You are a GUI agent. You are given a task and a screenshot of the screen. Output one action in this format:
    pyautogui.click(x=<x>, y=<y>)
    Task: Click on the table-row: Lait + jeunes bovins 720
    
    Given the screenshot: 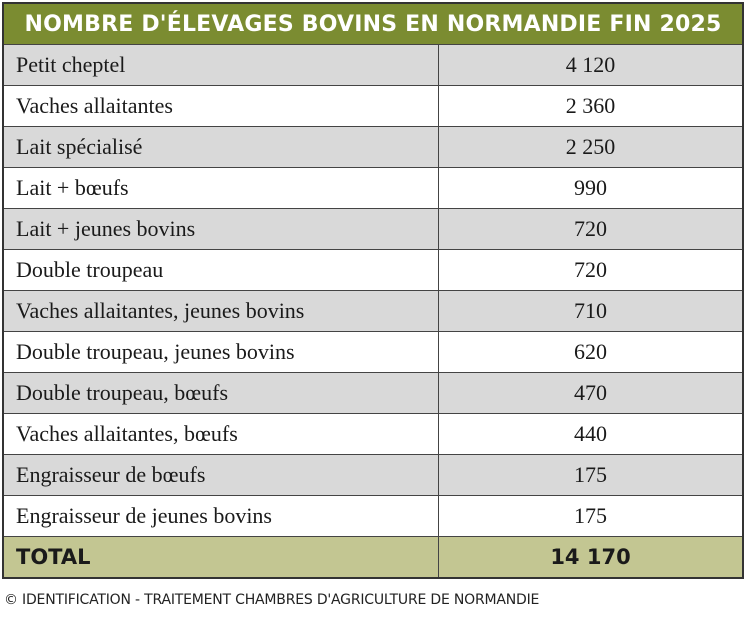 What is the action you would take?
    pyautogui.click(x=373, y=229)
    